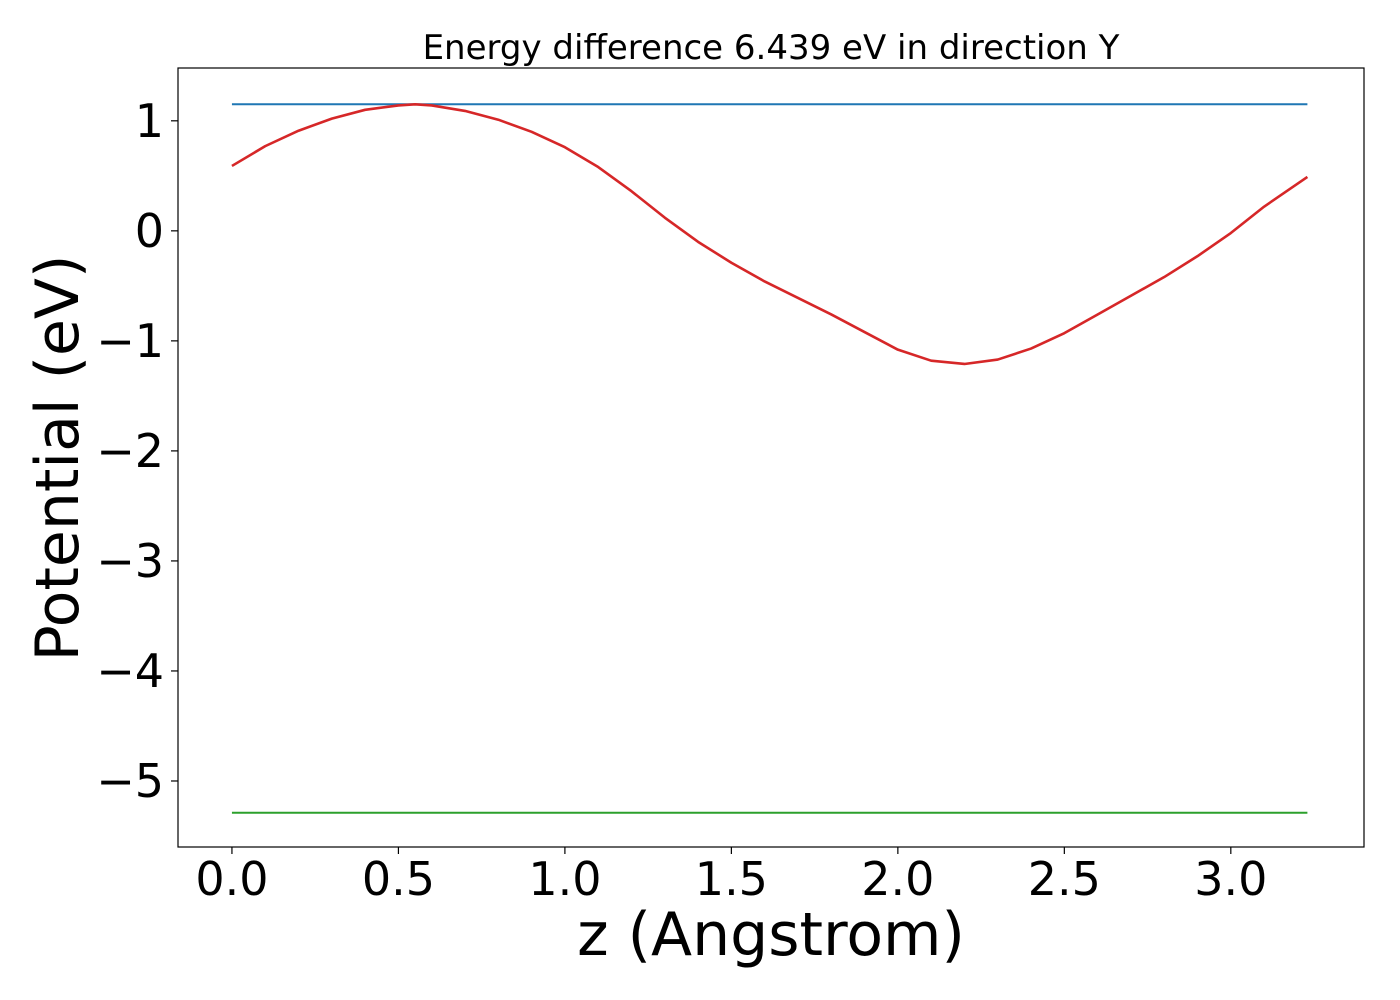 Image resolution: width=1400 pixels, height=1000 pixels. Describe the element at coordinates (231, 879) in the screenshot. I see `x-tick-label: 0.0` at that location.